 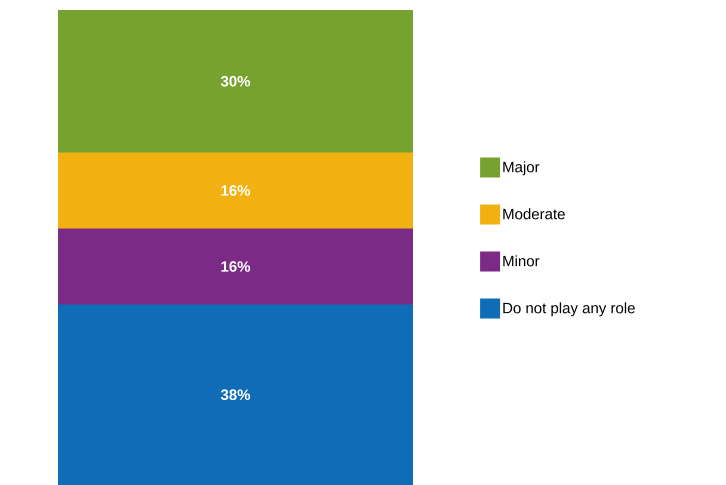 I want to click on data-label: 38%, so click(x=235, y=394).